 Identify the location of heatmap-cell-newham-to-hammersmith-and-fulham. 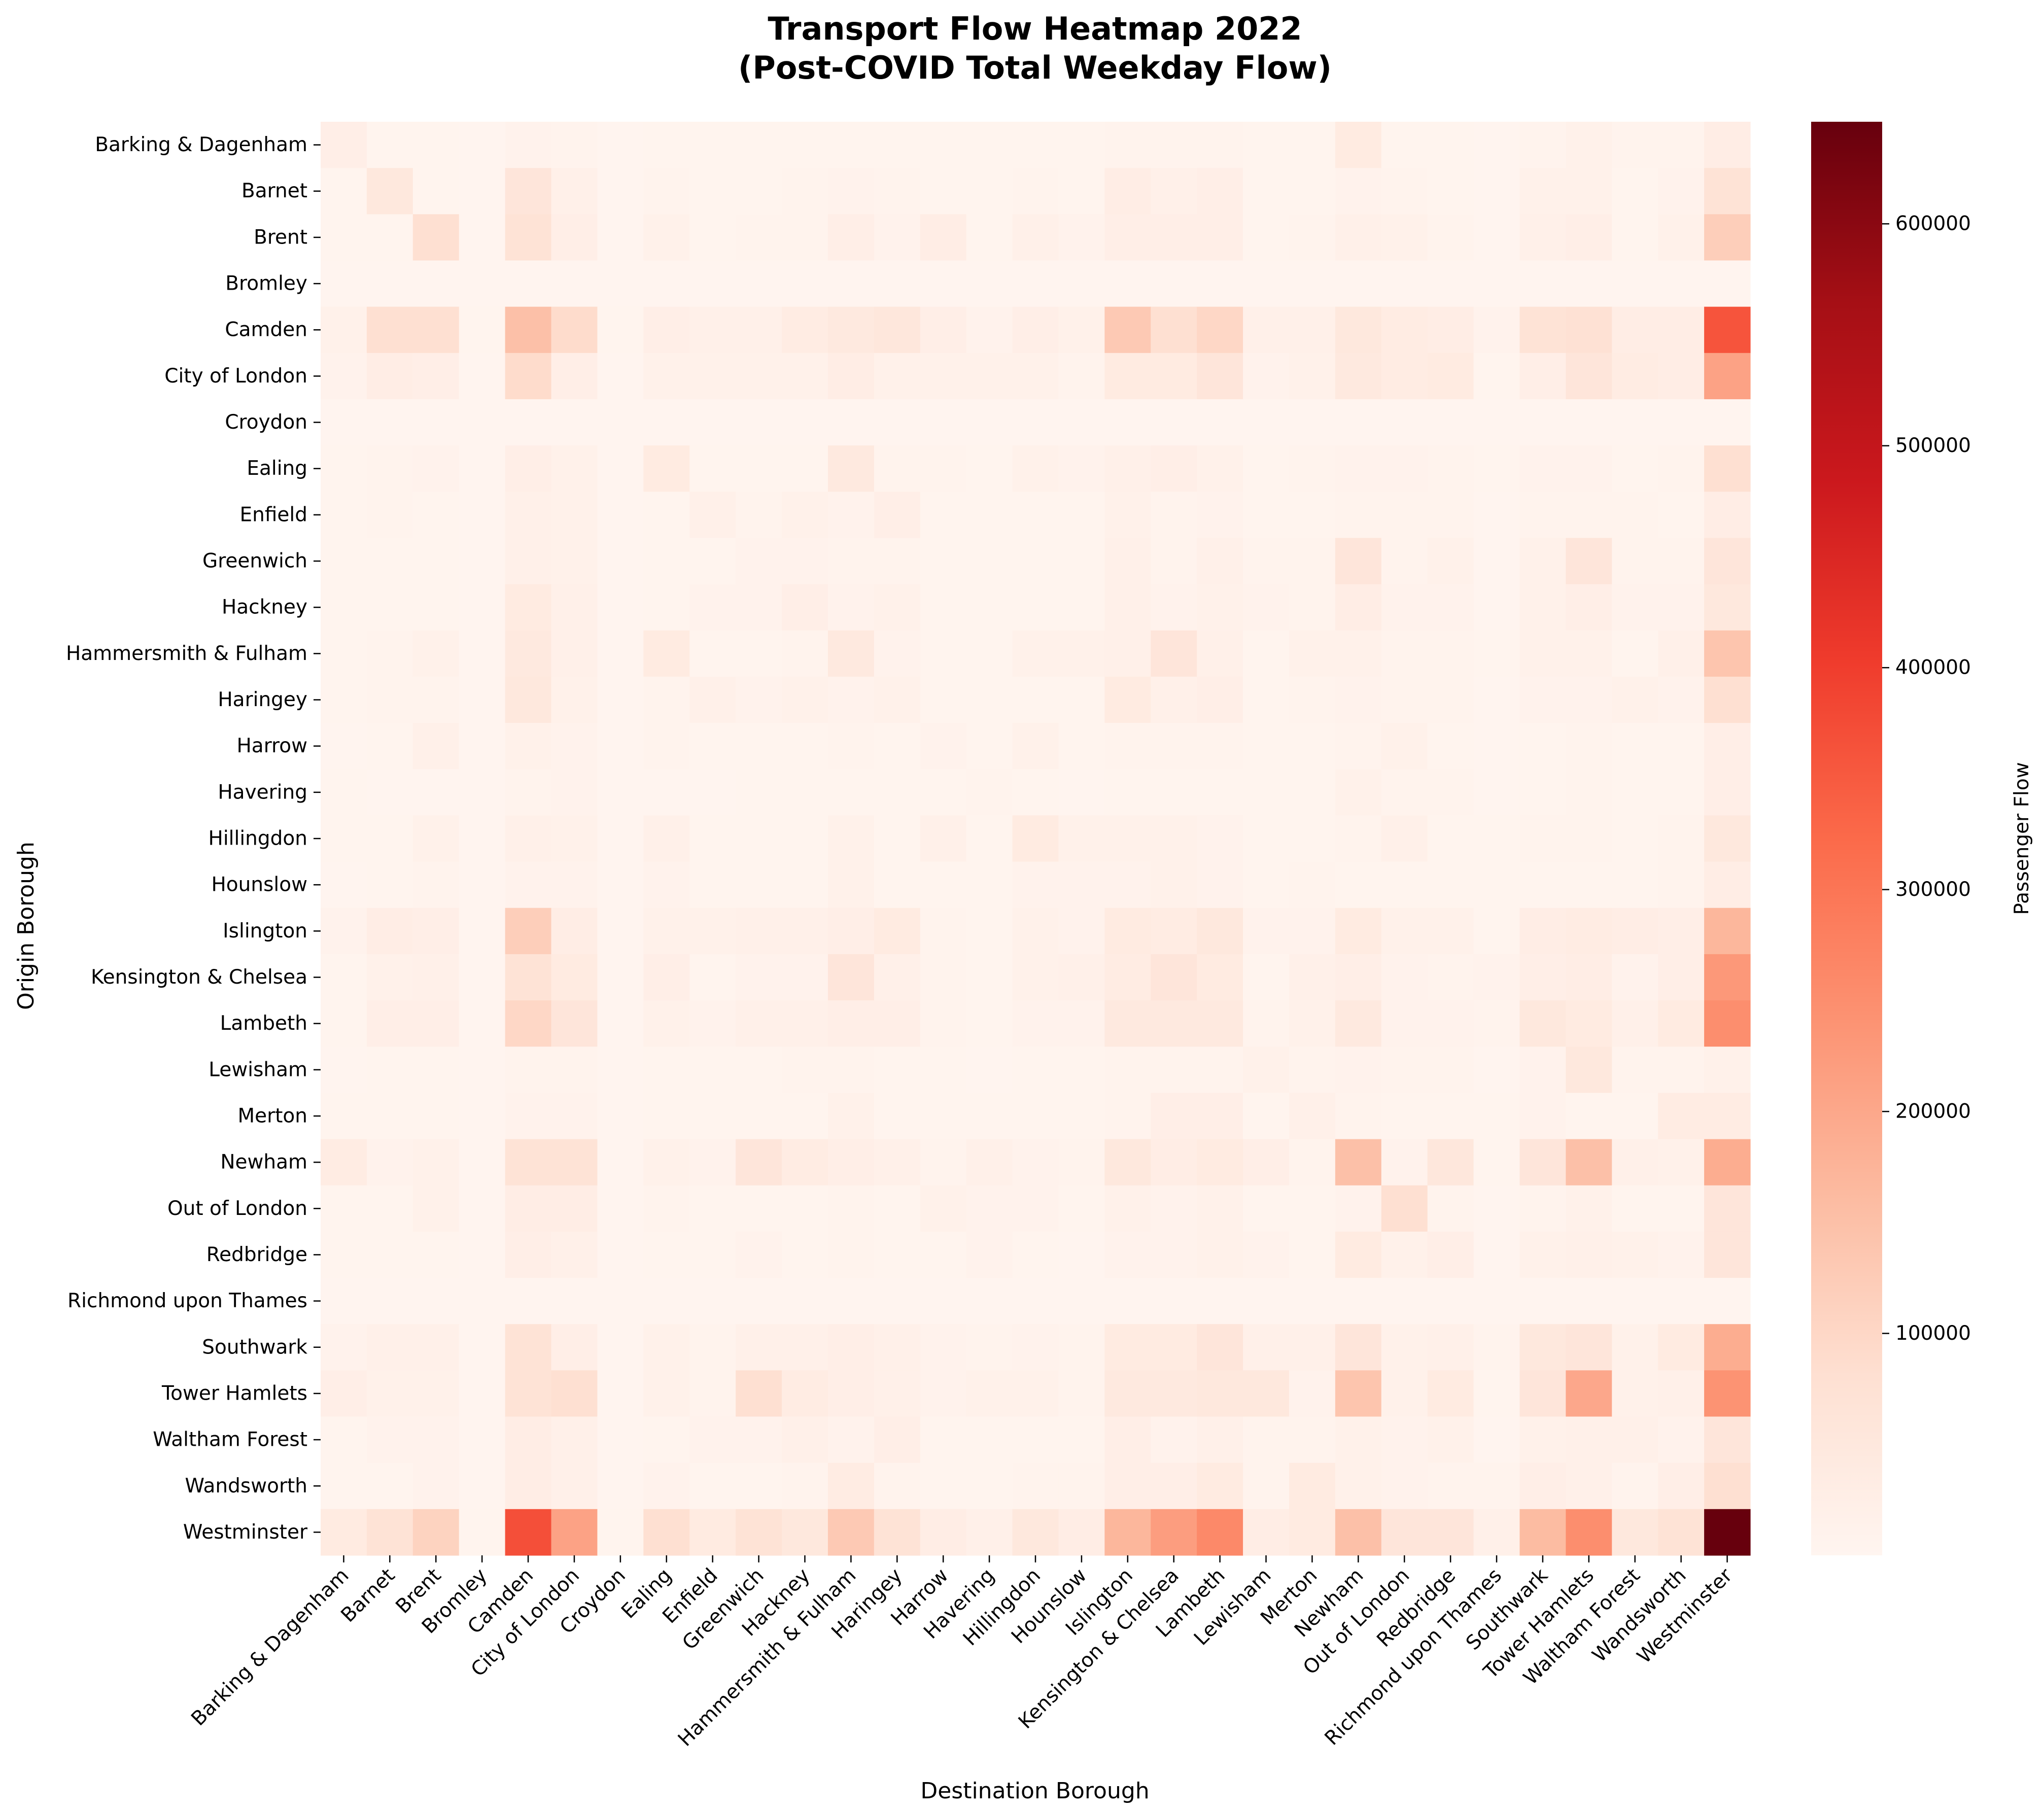
(851, 1162).